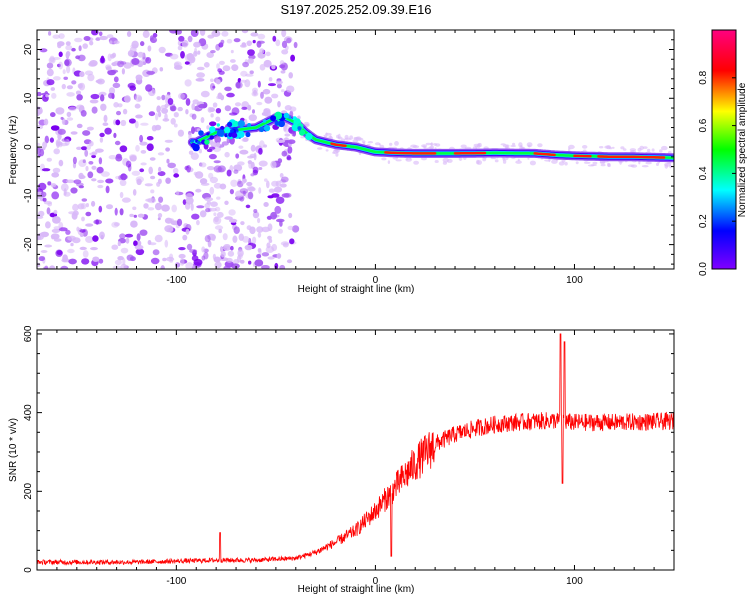 The width and height of the screenshot is (750, 600). Describe the element at coordinates (28, 412) in the screenshot. I see `y-tick-label: 400` at that location.